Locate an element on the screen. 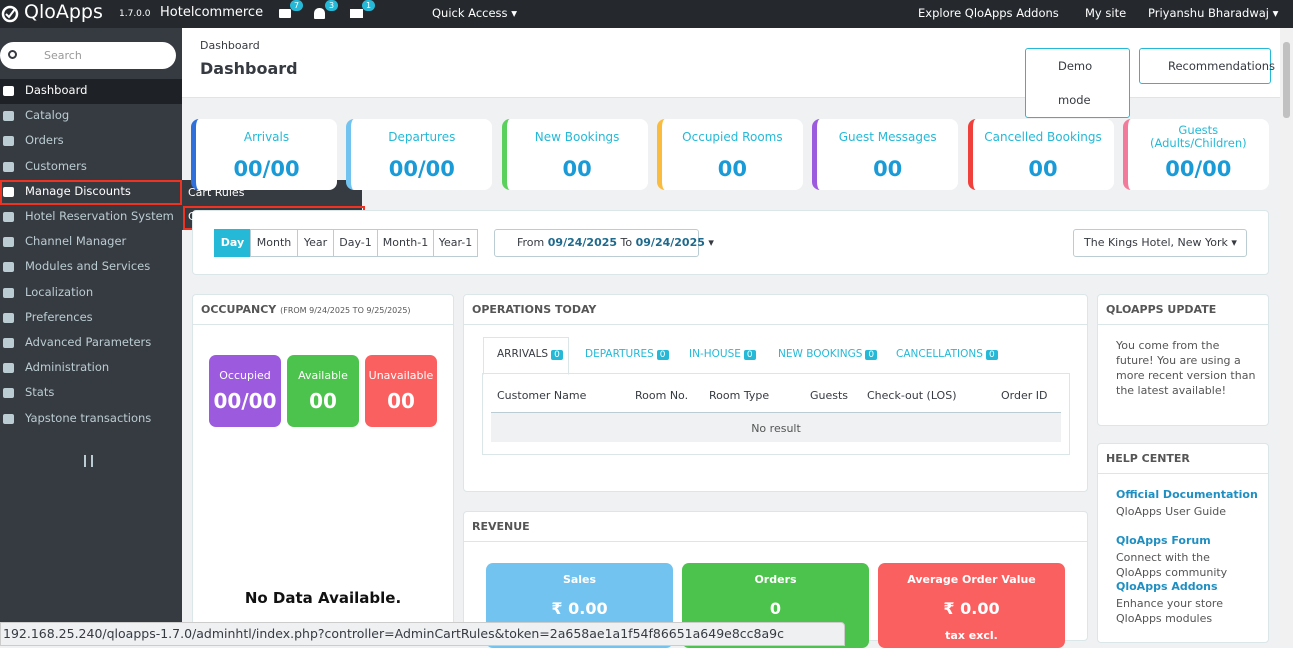  kpi-card: Arrivals 00/00 is located at coordinates (264, 154).